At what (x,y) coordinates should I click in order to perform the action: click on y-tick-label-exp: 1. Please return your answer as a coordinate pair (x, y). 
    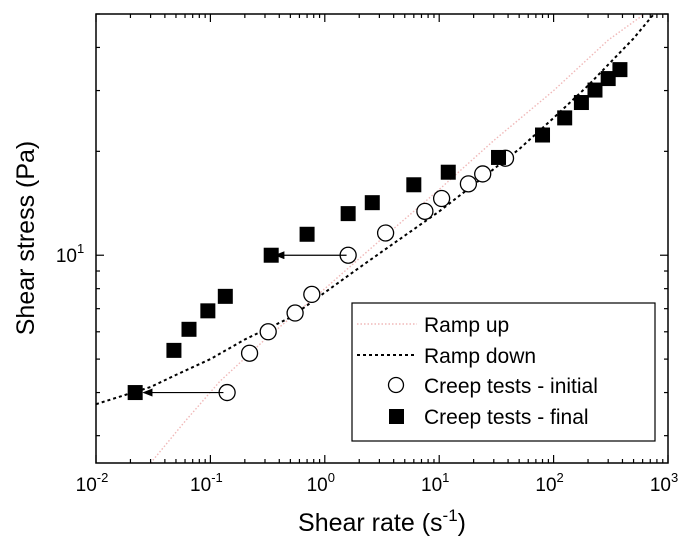
    Looking at the image, I should click on (80, 248).